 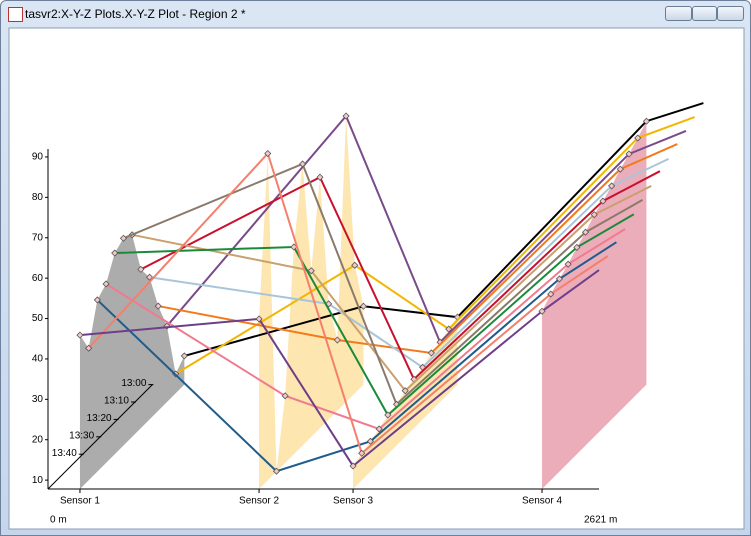 What do you see at coordinates (38, 399) in the screenshot?
I see `y-tick-label: 30` at bounding box center [38, 399].